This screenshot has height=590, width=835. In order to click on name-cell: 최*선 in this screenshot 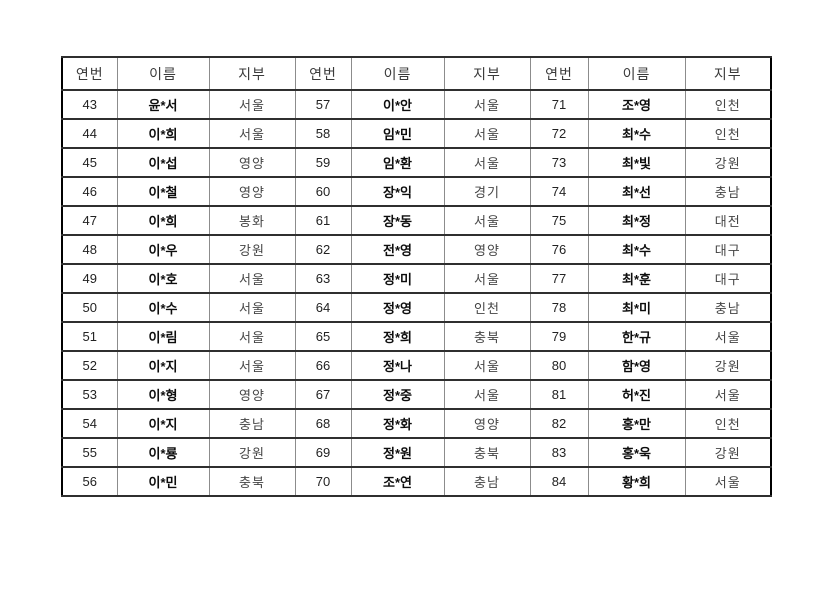, I will do `click(636, 191)`.